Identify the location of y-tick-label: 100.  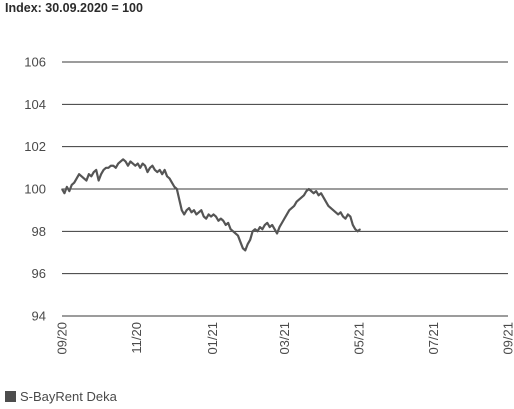
(35, 189).